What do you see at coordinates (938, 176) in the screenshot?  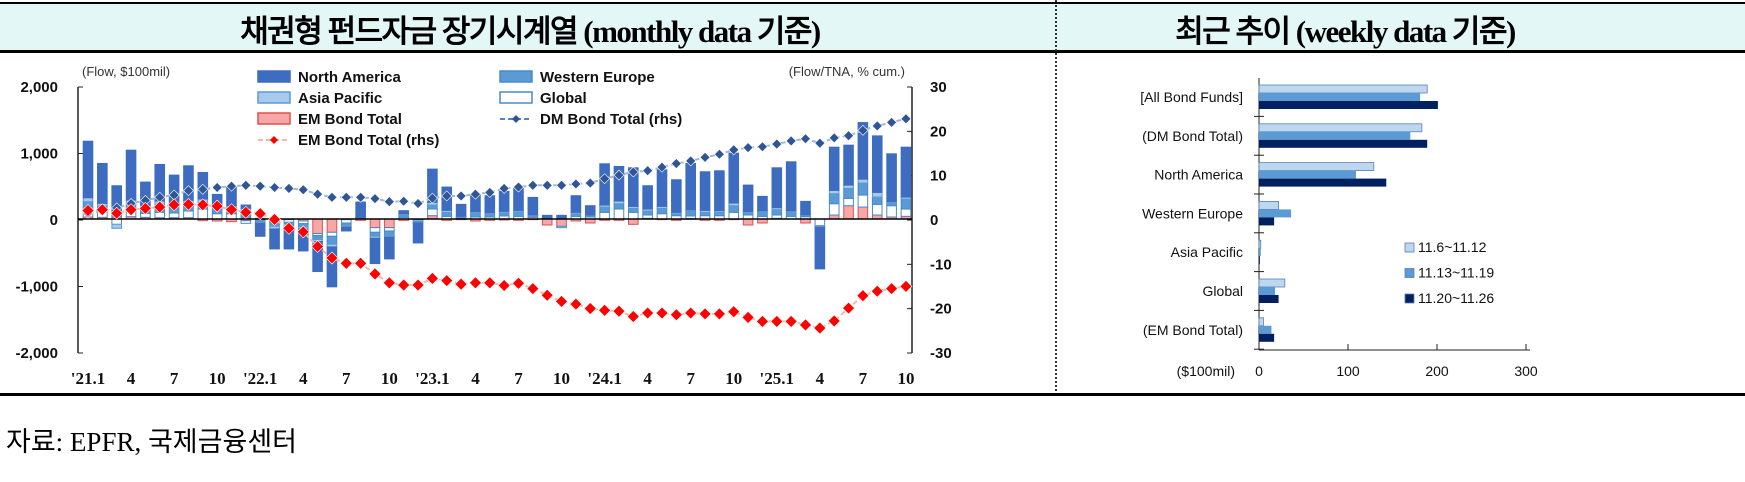 I see `right-y-tick-label: 10` at bounding box center [938, 176].